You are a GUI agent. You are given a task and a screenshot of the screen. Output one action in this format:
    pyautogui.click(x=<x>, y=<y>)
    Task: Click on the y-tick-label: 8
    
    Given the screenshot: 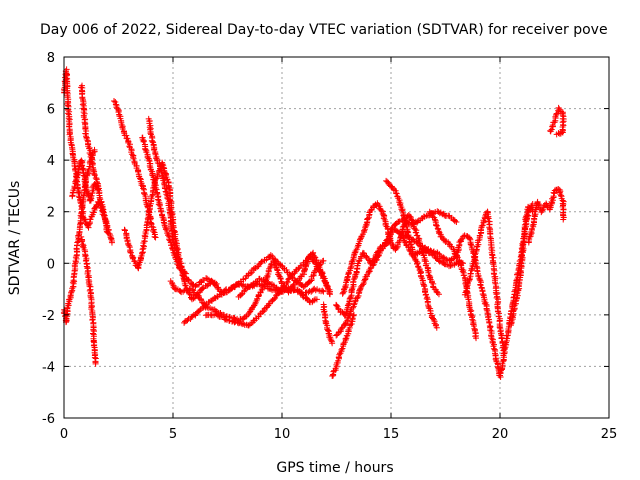 What is the action you would take?
    pyautogui.click(x=51, y=58)
    